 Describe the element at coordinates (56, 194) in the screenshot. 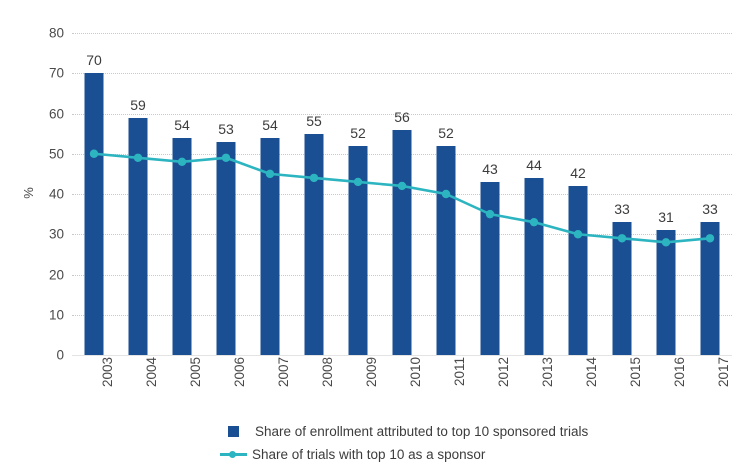

I see `y-axis-tick-label: 40` at that location.